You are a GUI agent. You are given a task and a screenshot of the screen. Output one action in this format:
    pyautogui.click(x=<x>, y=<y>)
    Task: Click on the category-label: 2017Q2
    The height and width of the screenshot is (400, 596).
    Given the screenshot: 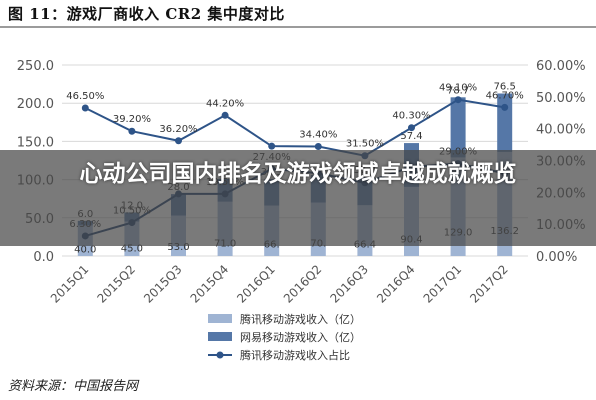 What is the action you would take?
    pyautogui.click(x=489, y=284)
    